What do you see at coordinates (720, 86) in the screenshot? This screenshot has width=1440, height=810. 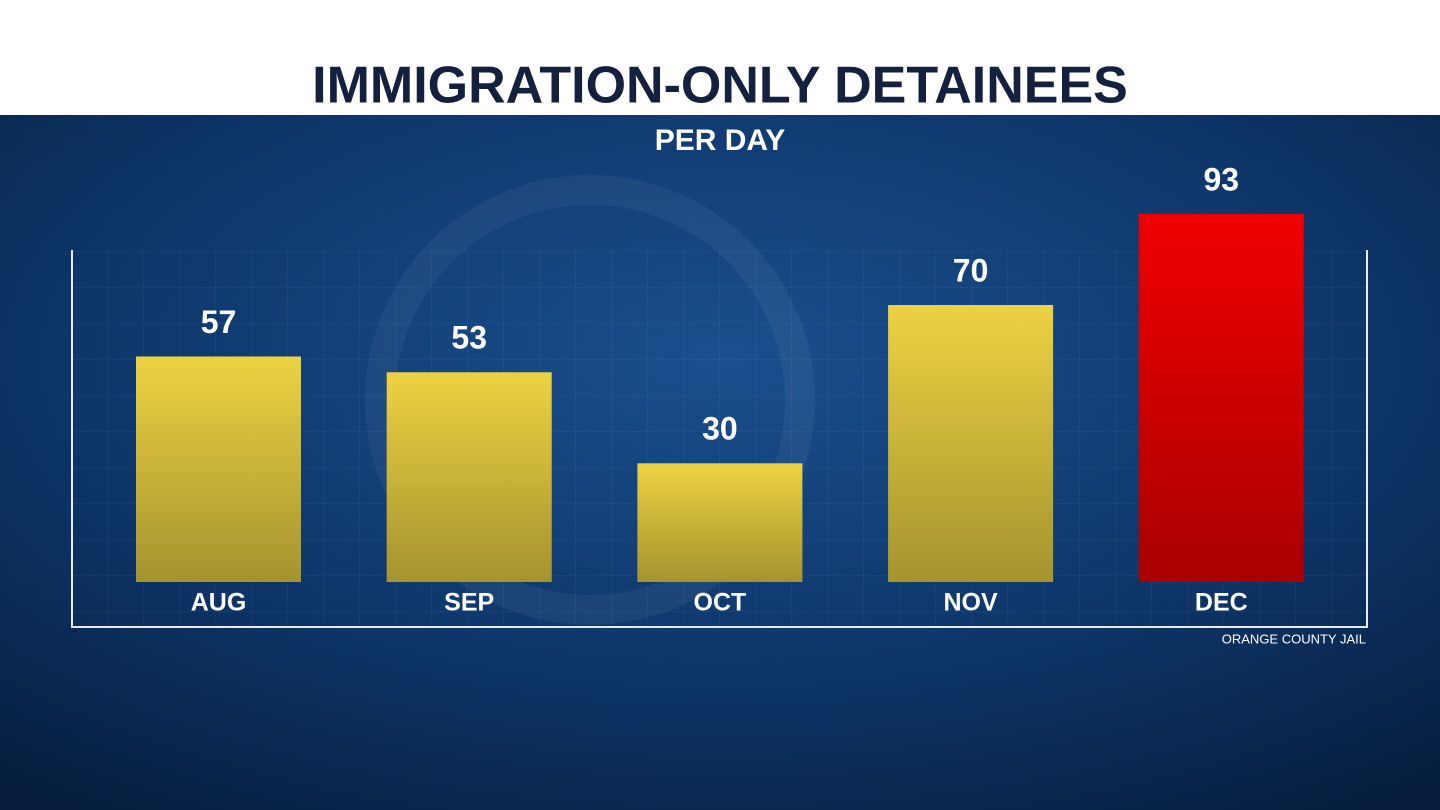 I see `chart-title: IMMIGRATION-ONLY DETAINEES` at bounding box center [720, 86].